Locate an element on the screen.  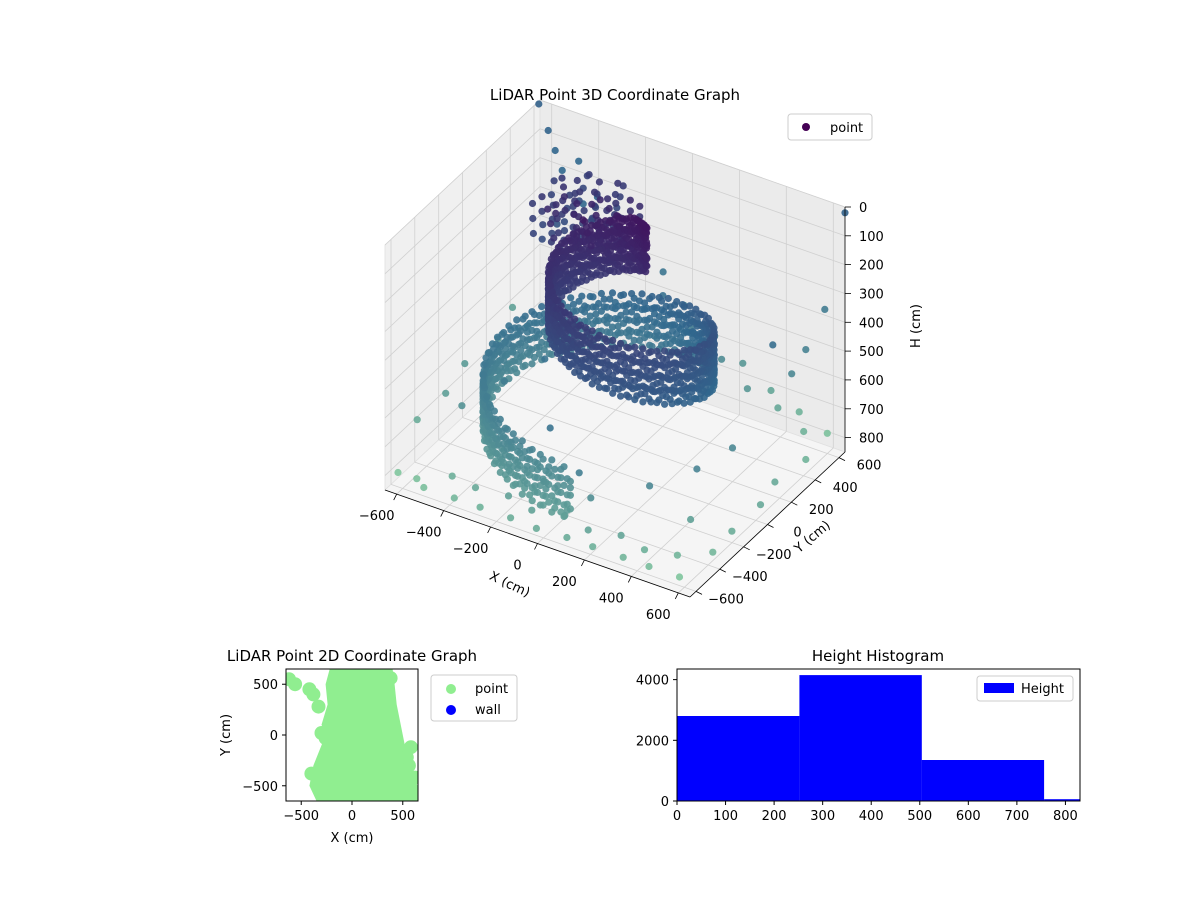
z-tick-label: 500 is located at coordinates (871, 352).